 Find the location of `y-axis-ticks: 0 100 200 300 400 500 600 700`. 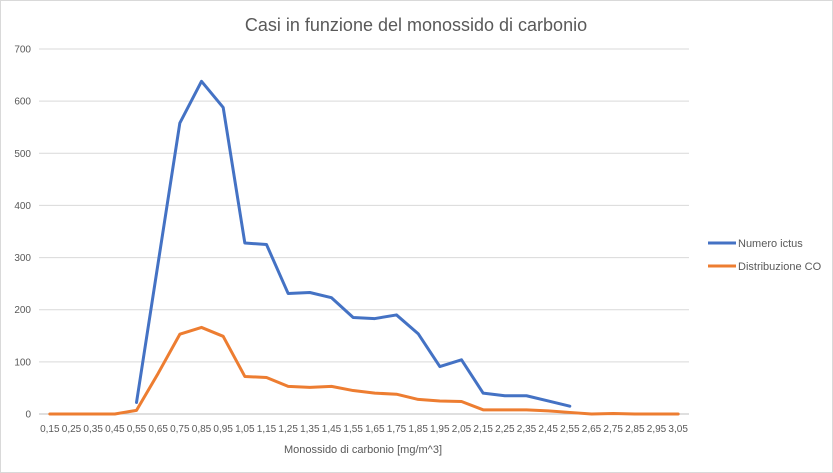

y-axis-ticks: 0 100 200 300 400 500 600 700 is located at coordinates (22, 233).